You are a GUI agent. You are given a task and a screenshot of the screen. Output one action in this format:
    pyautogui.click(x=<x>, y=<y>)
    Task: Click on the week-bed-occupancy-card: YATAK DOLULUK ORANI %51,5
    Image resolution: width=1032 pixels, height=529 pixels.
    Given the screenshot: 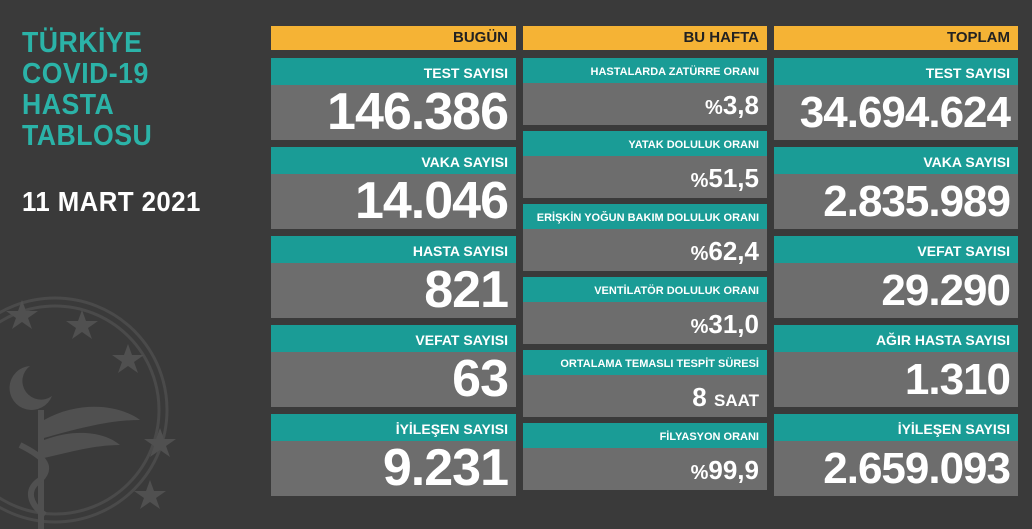 What is the action you would take?
    pyautogui.click(x=645, y=164)
    